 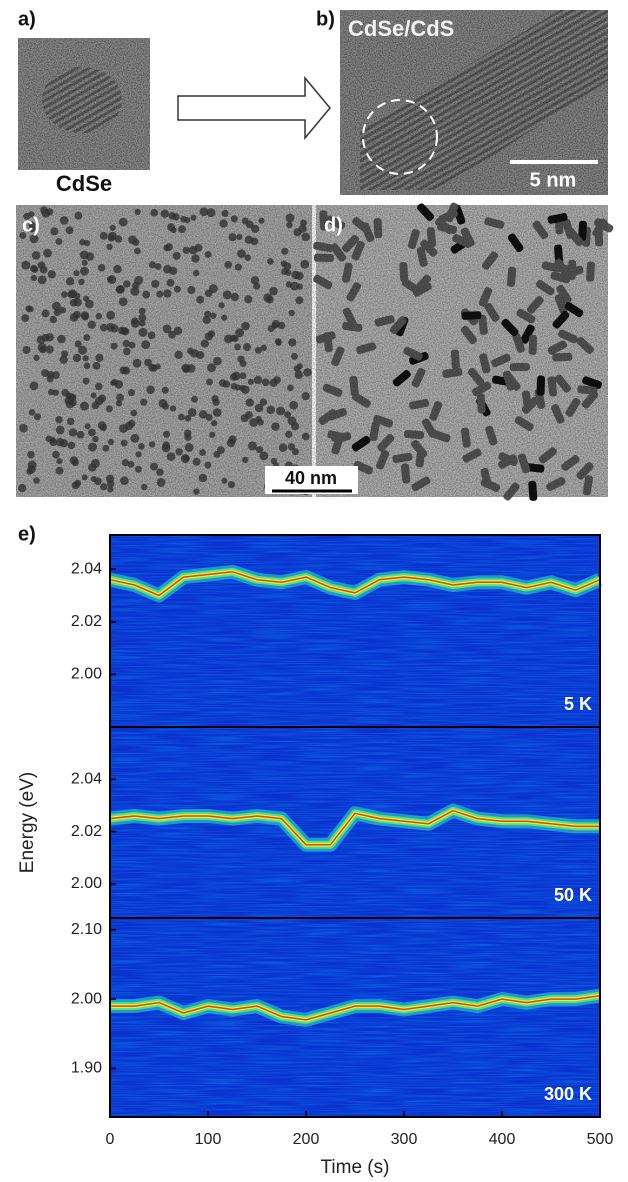 I want to click on scale-label: 5 nm, so click(x=553, y=180).